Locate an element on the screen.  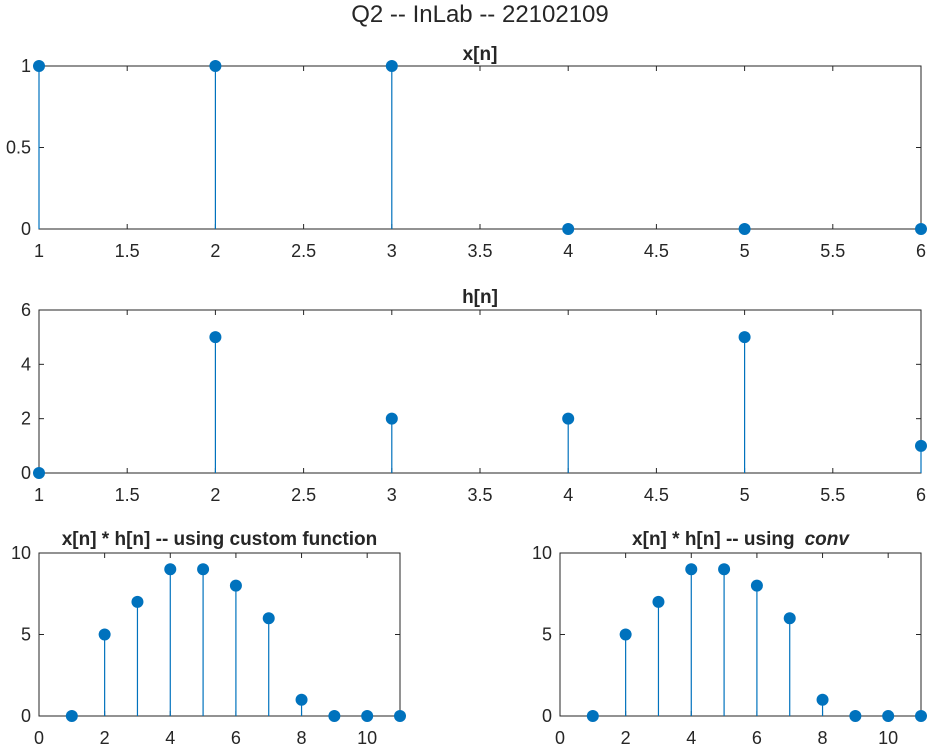
axes-title: x[n] * h[n] -- using conv is located at coordinates (741, 539).